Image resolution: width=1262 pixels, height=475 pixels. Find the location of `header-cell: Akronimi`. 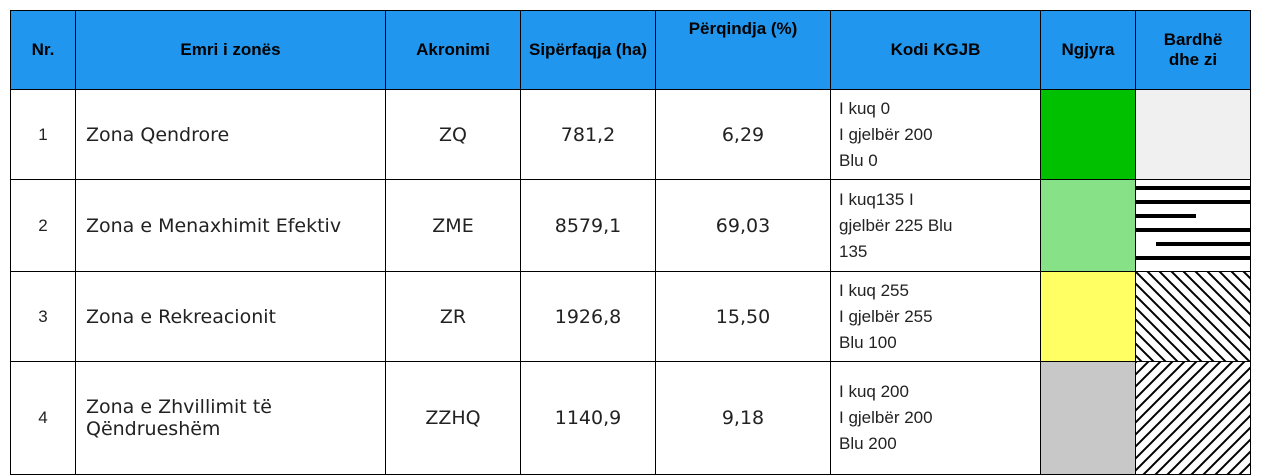

header-cell: Akronimi is located at coordinates (453, 50).